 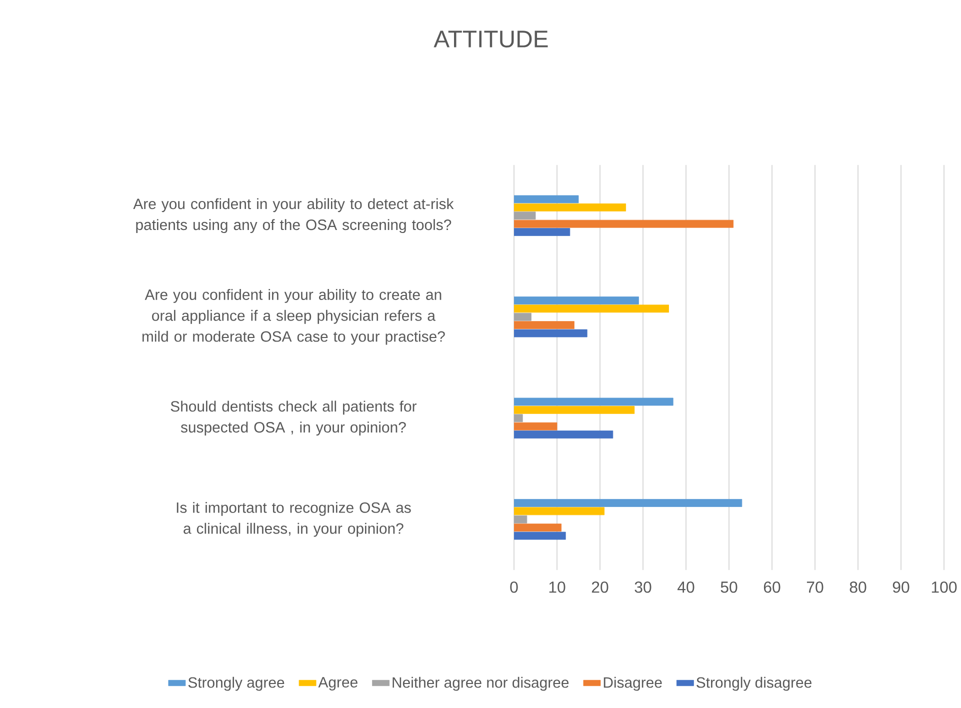 What do you see at coordinates (944, 587) in the screenshot?
I see `x-tick-label: 100` at bounding box center [944, 587].